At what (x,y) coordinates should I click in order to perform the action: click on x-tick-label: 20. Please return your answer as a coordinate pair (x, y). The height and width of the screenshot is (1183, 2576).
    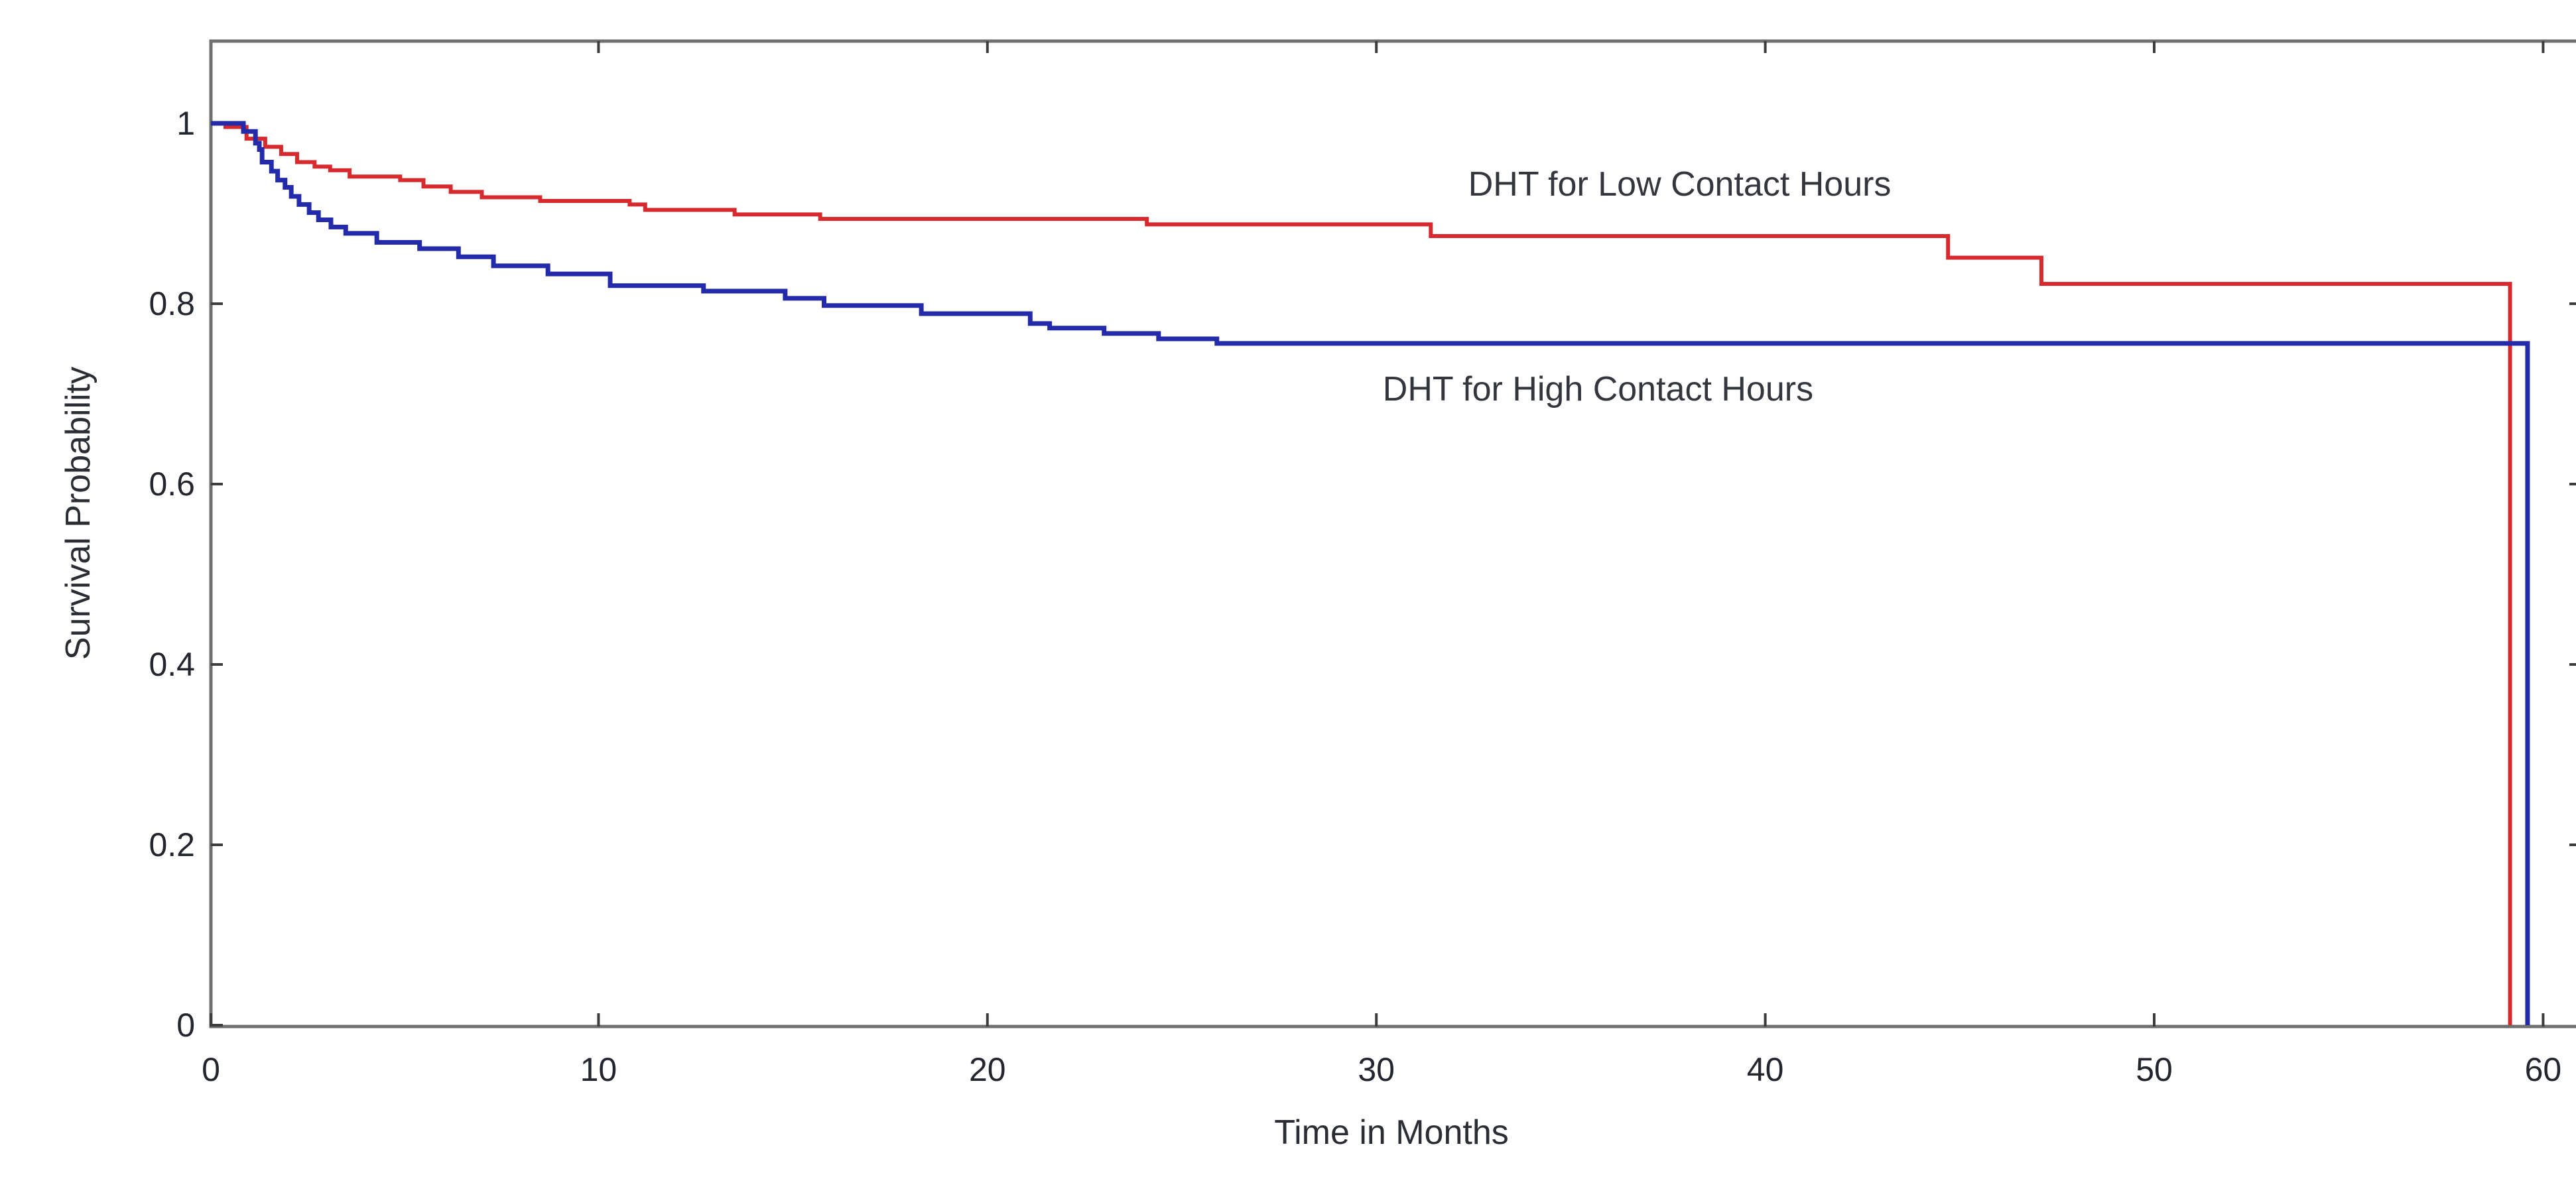
    Looking at the image, I should click on (987, 1069).